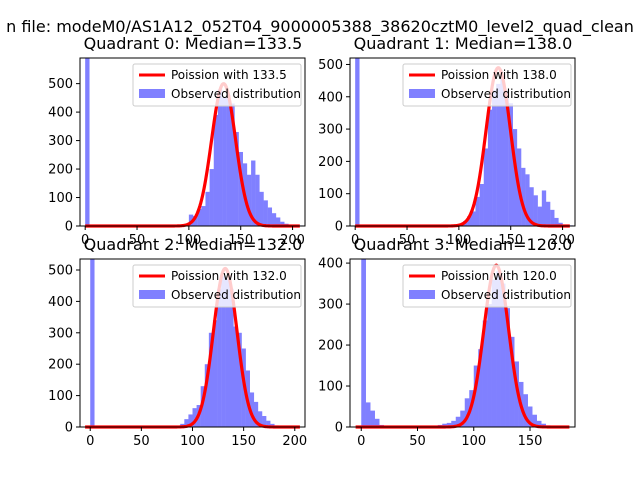 Image resolution: width=640 pixels, height=480 pixels. I want to click on panel-title: Quadrant 2: Median=132.0, so click(193, 244).